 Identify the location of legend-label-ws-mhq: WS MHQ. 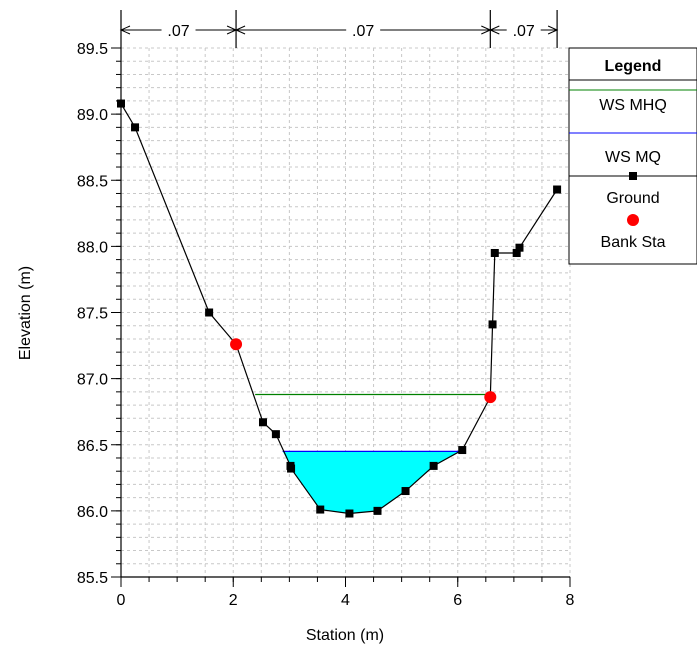
(633, 105).